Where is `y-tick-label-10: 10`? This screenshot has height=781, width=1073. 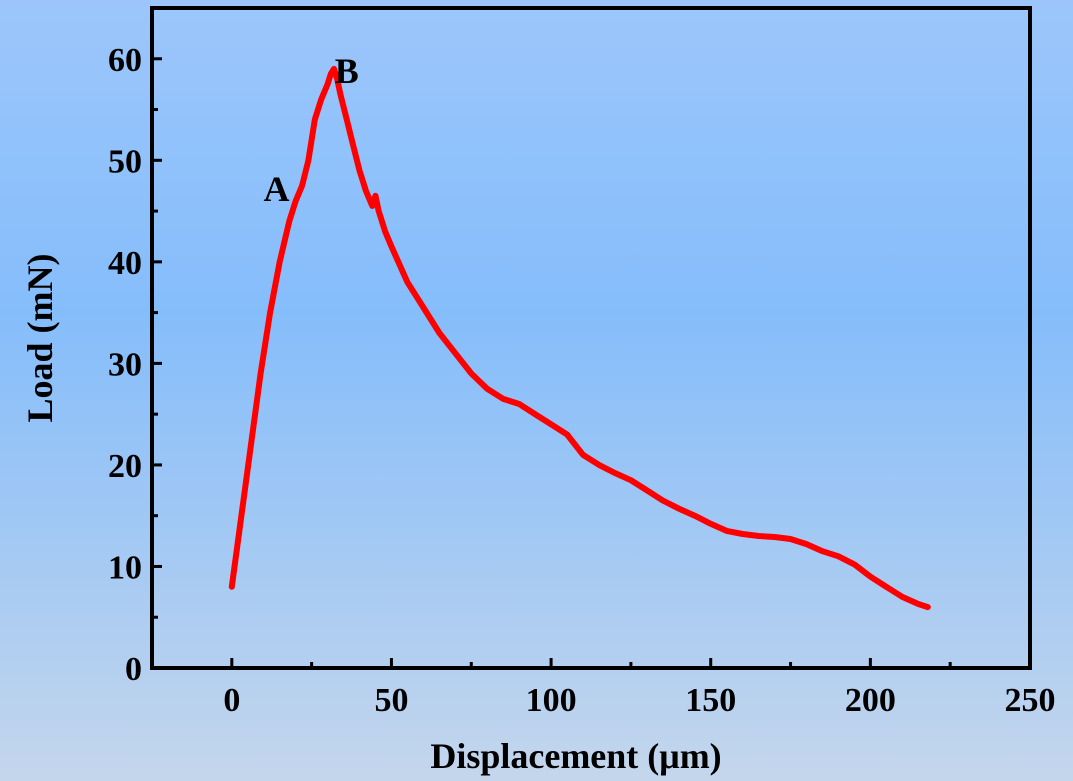
y-tick-label-10: 10 is located at coordinates (125, 567).